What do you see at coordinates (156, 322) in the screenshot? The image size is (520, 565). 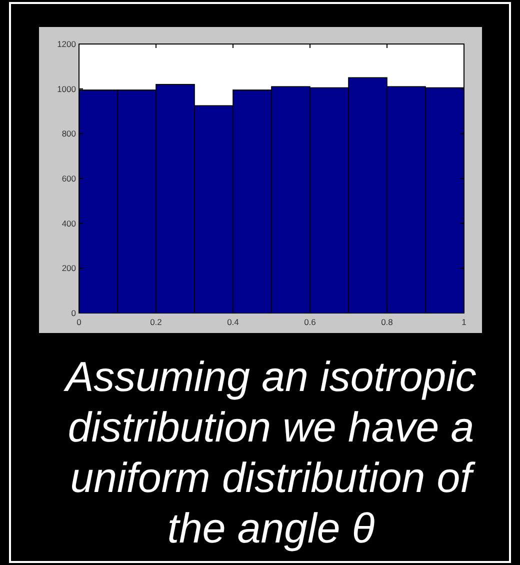 I see `x-tick-label: 0.2` at bounding box center [156, 322].